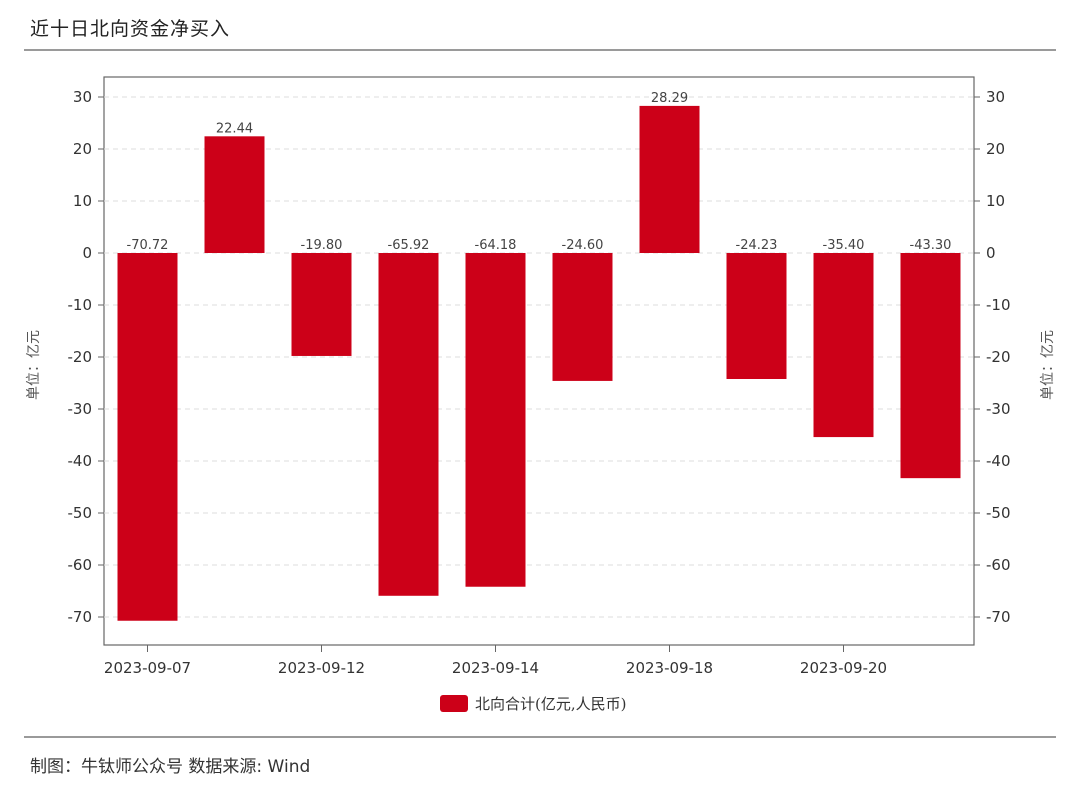  I want to click on title-divider, so click(540, 50).